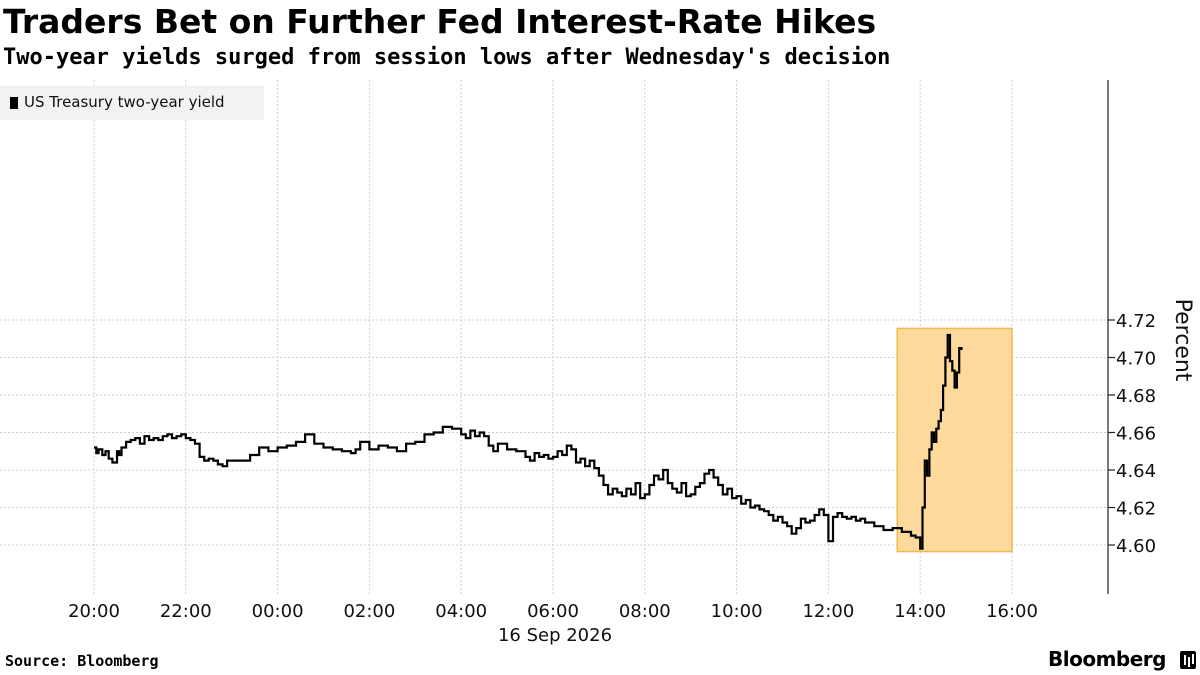 This screenshot has height=675, width=1200. I want to click on highlight-region, so click(954, 440).